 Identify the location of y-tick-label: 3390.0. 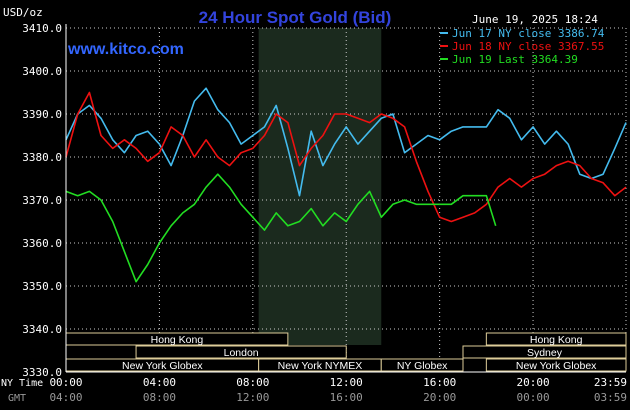
(42, 114).